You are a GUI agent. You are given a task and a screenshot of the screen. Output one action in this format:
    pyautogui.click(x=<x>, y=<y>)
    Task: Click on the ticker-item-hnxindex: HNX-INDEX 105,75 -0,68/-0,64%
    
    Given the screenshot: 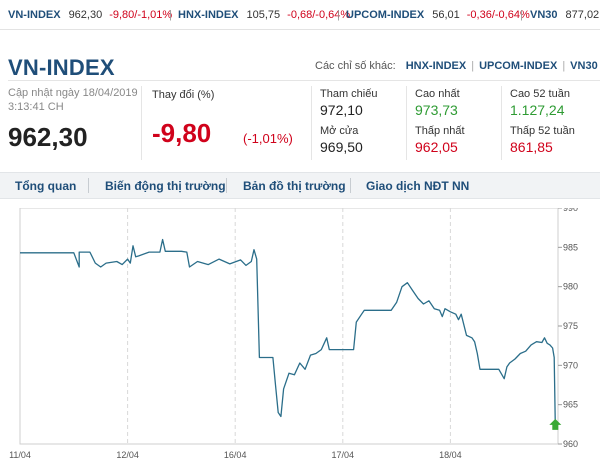 What is the action you would take?
    pyautogui.click(x=264, y=14)
    